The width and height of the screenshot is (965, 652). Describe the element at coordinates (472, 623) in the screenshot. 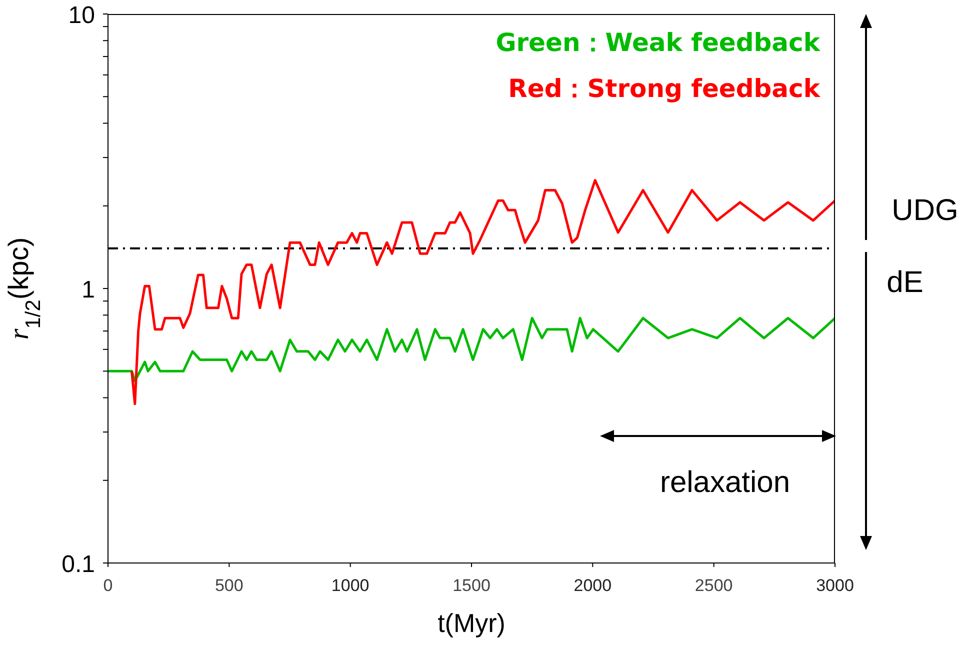

I see `x-axis-title: t(Myr)` at that location.